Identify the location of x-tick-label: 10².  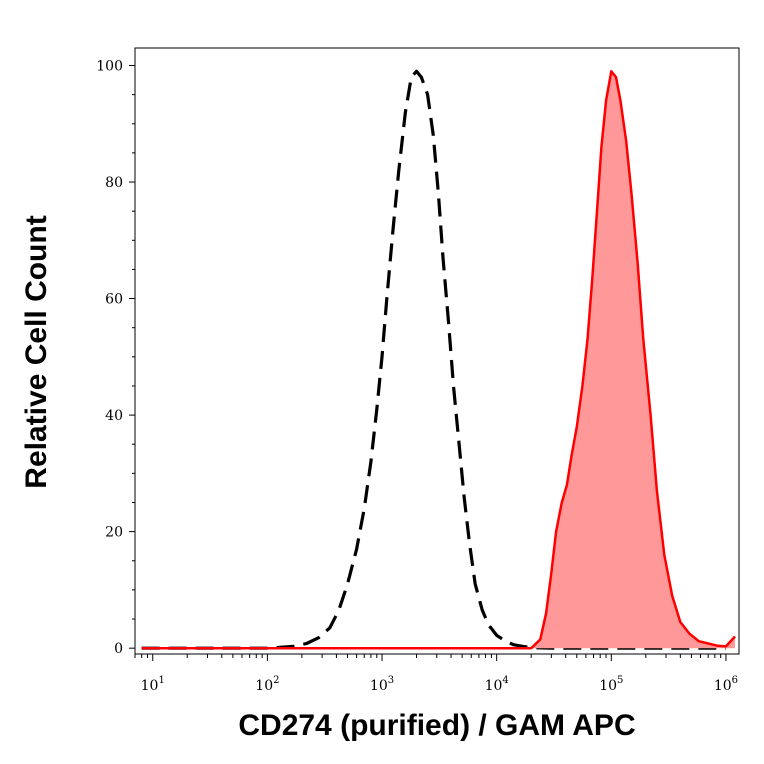
(267, 684).